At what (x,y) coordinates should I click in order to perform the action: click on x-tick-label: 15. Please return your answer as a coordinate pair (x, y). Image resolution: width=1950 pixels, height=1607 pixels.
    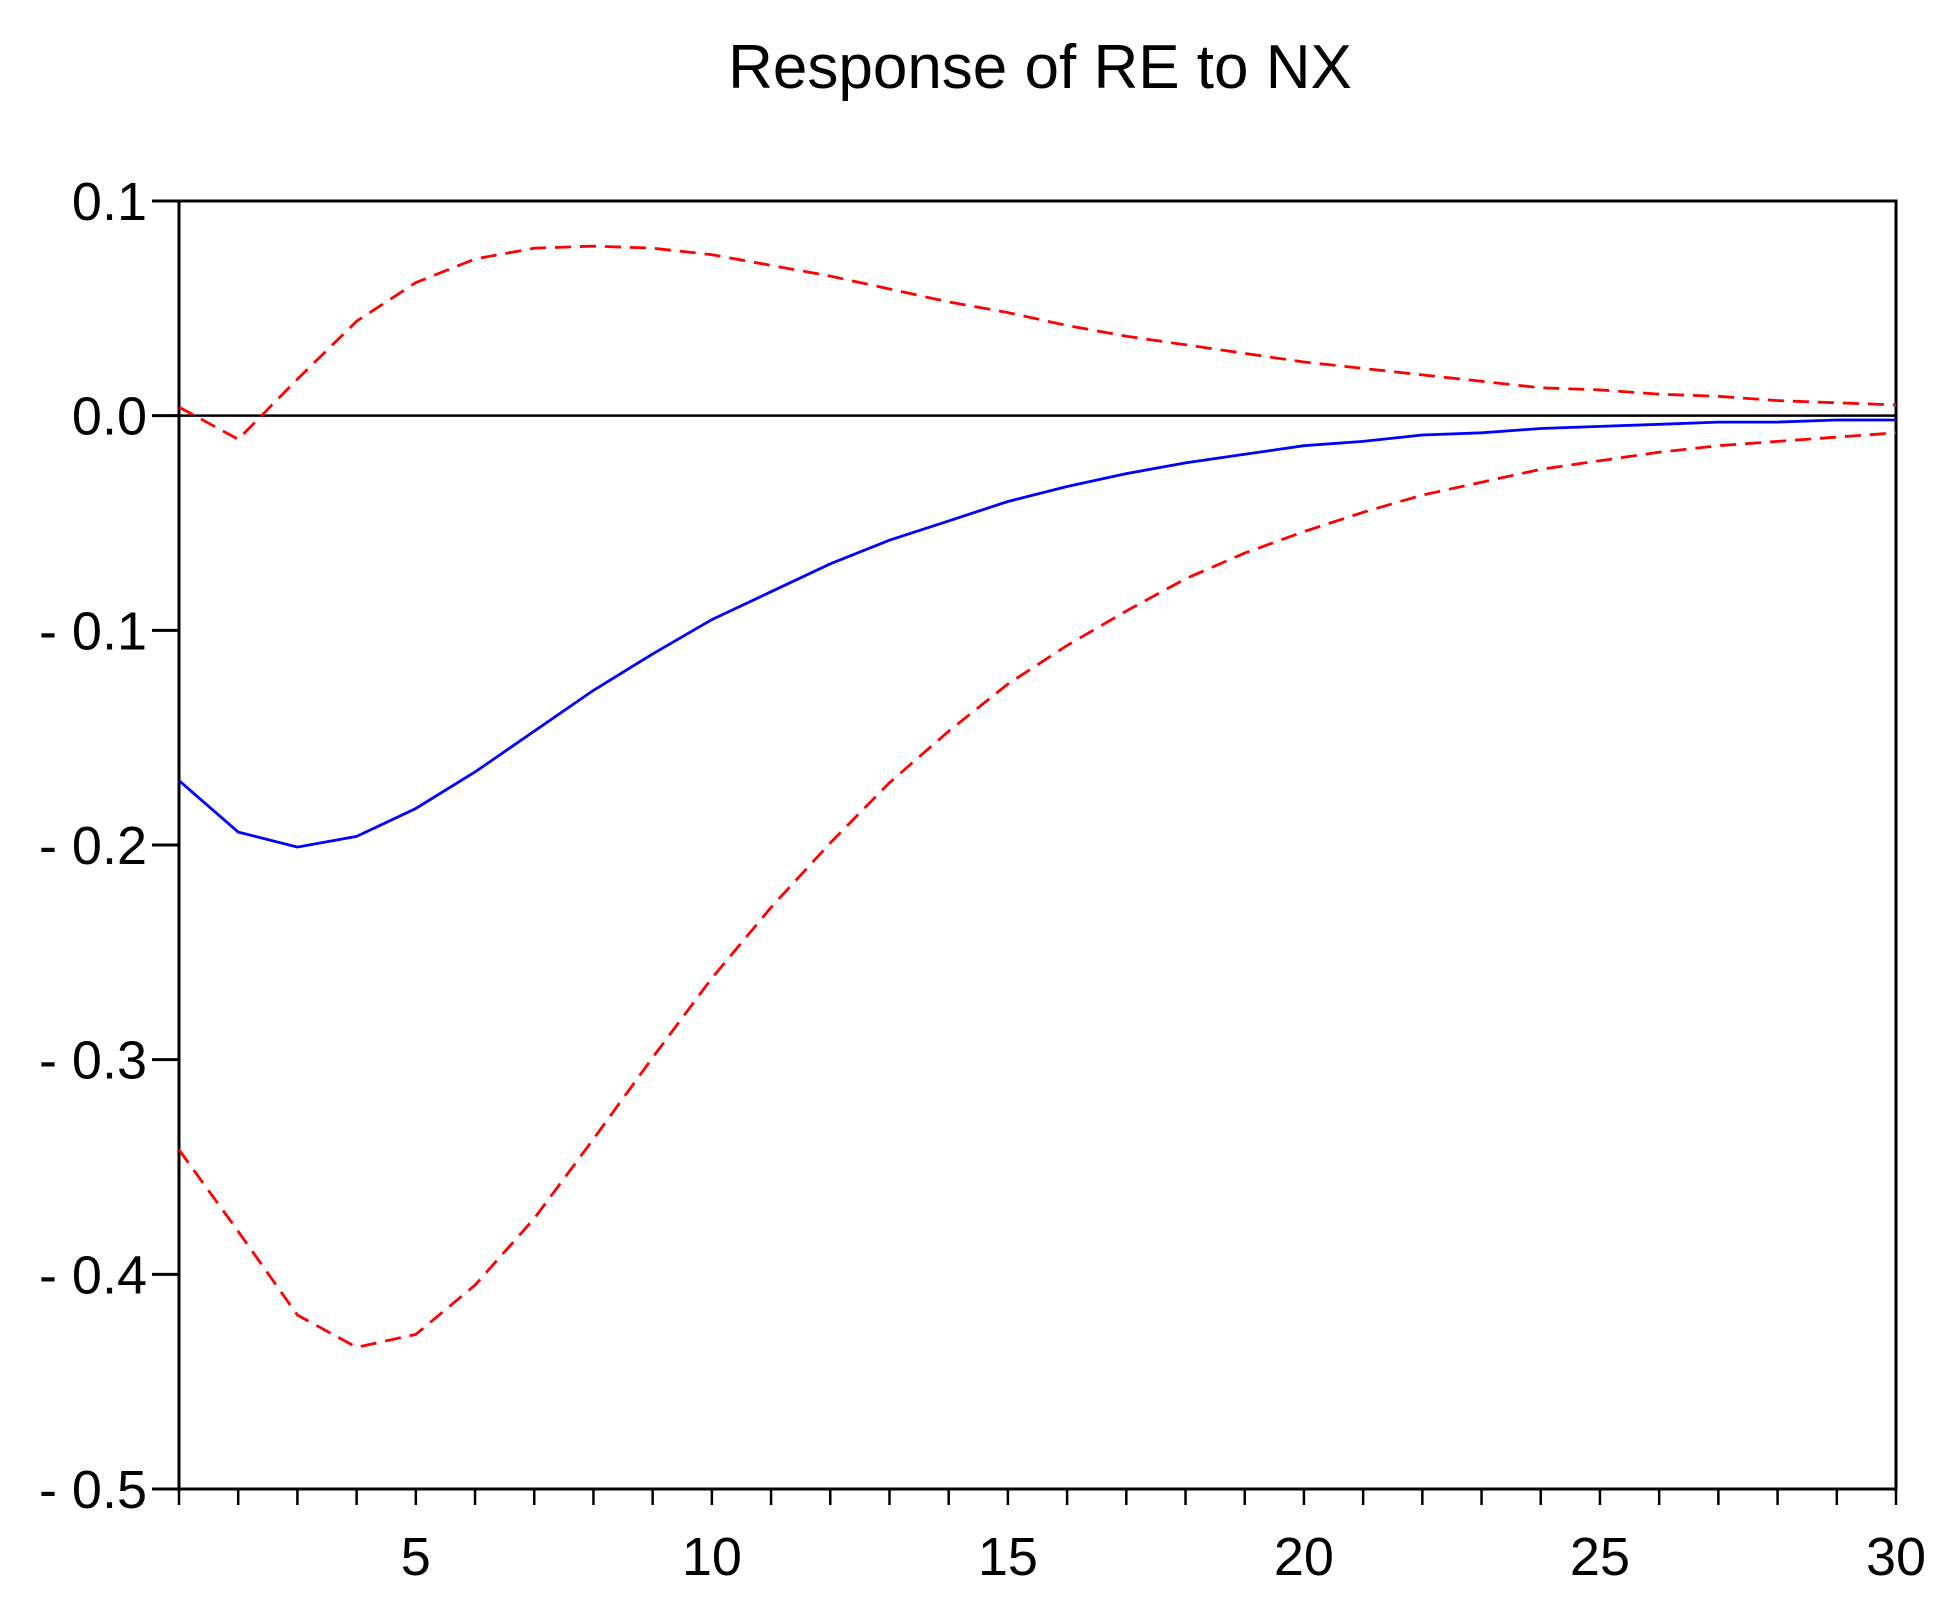
    Looking at the image, I should click on (1008, 1557).